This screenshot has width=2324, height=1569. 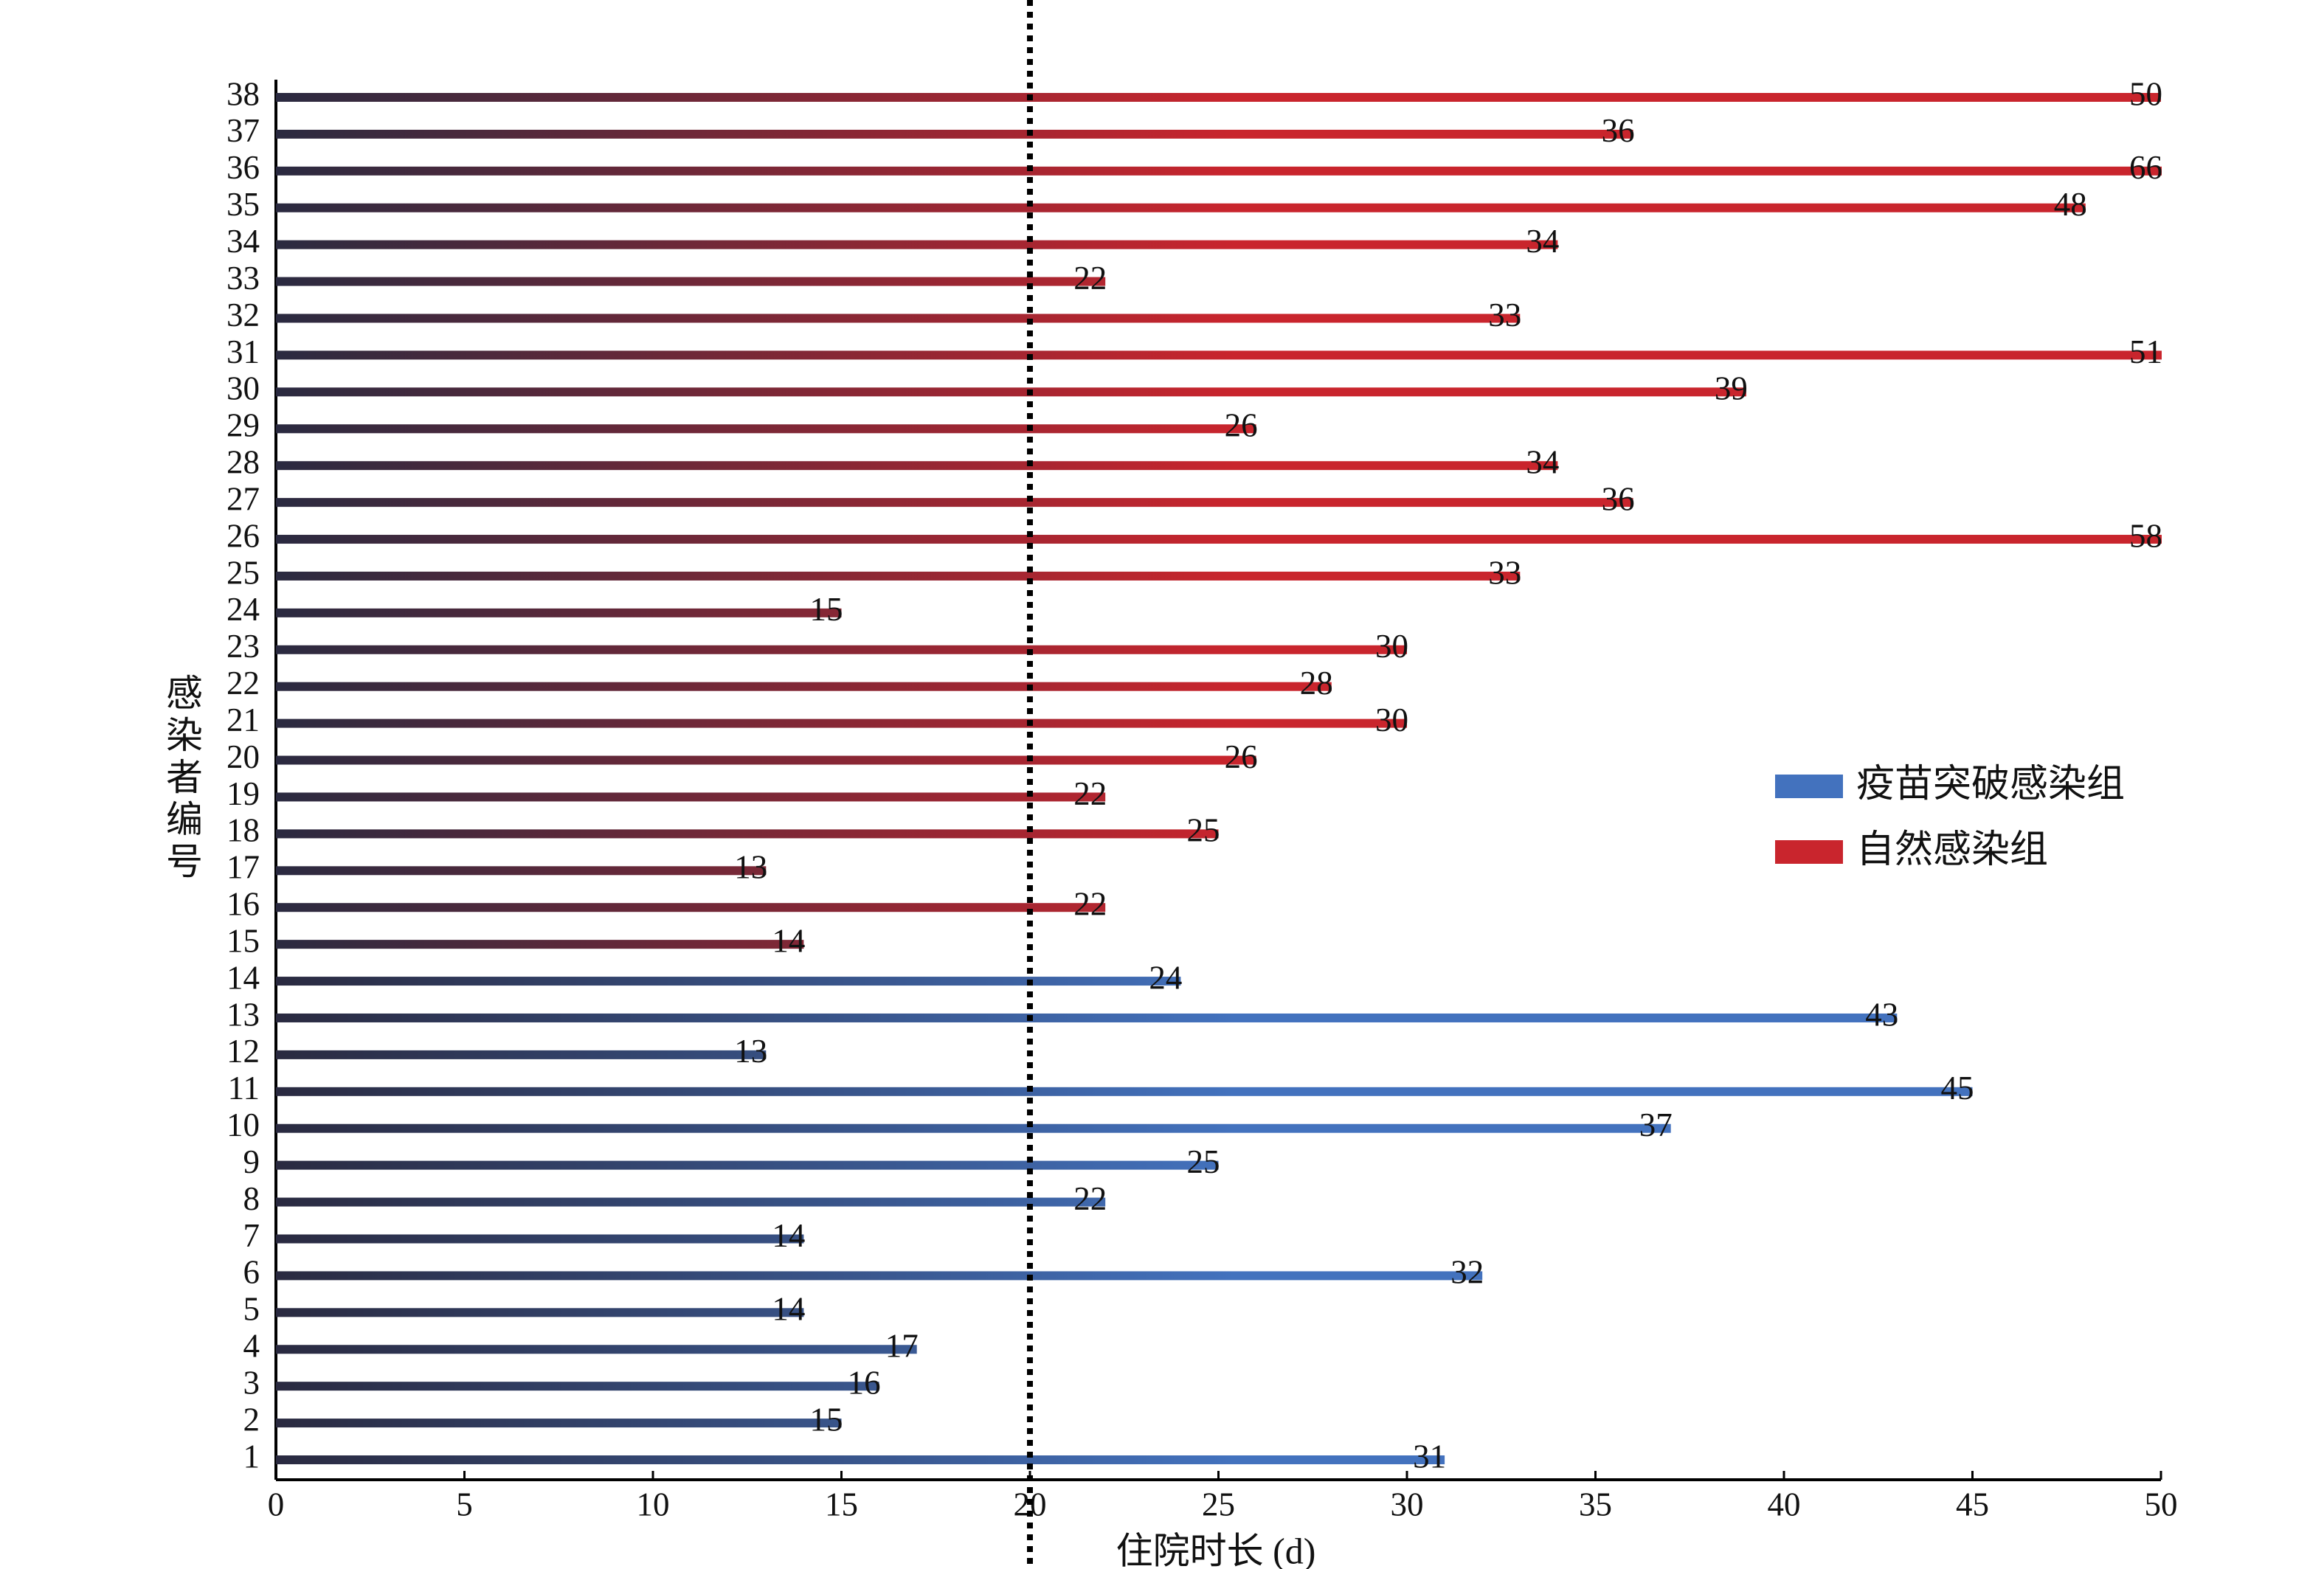 What do you see at coordinates (243, 204) in the screenshot?
I see `y-tick-label: 35` at bounding box center [243, 204].